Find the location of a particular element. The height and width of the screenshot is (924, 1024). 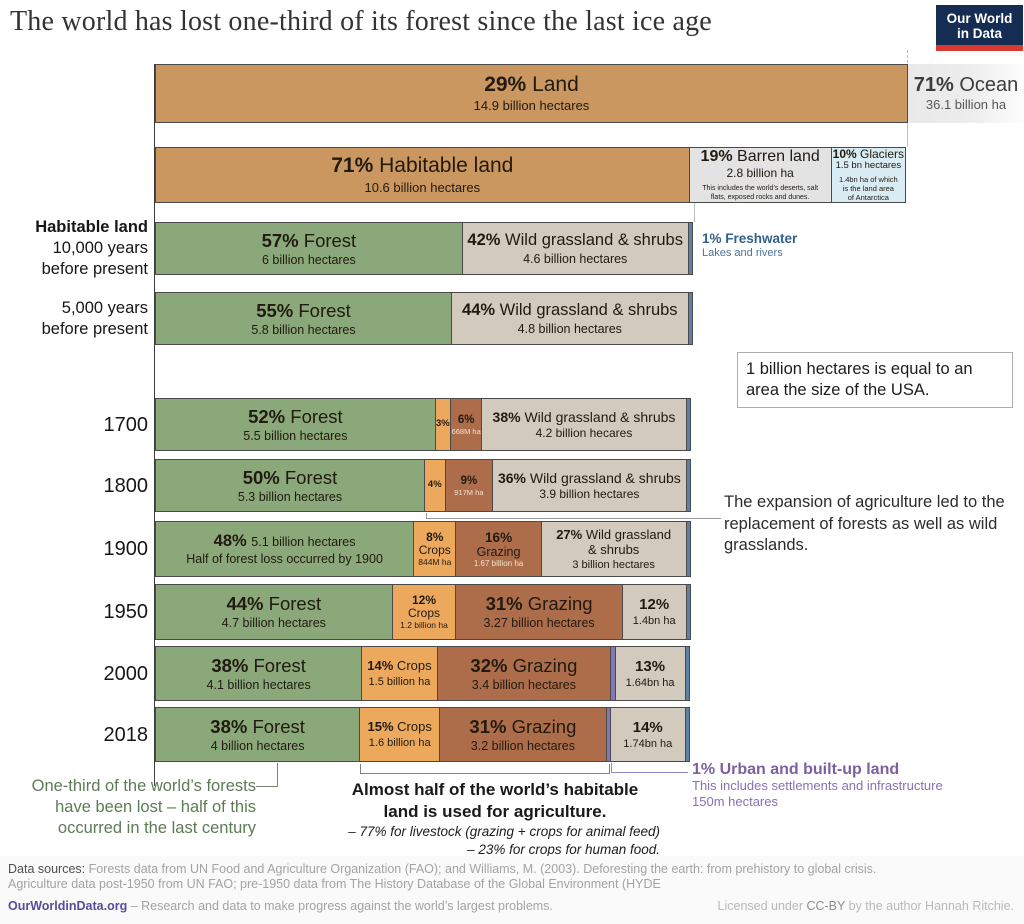

segment-1800-graz: 9% 917M ha is located at coordinates (469, 485).